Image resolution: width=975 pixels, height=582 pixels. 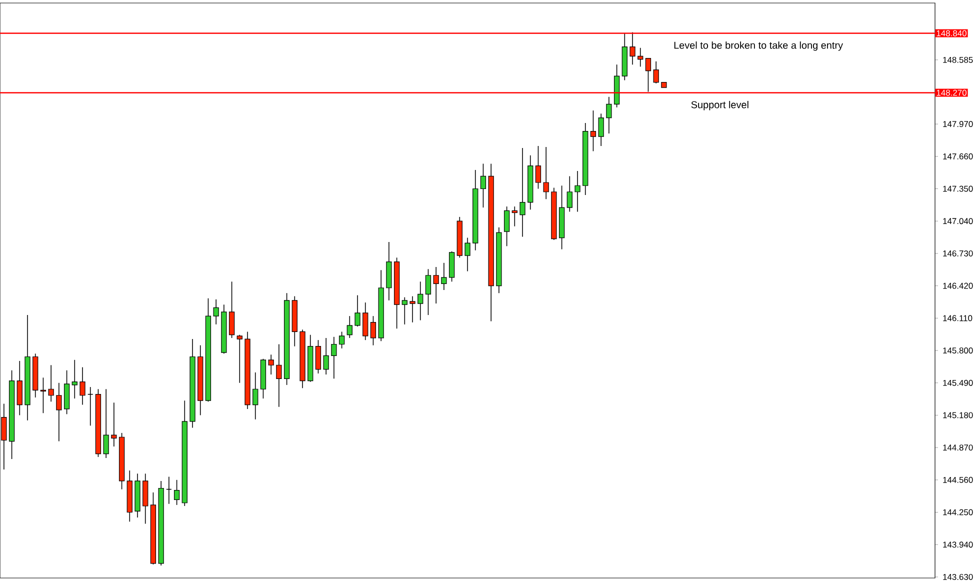 I want to click on y-tick-label: 147.040, so click(x=958, y=221).